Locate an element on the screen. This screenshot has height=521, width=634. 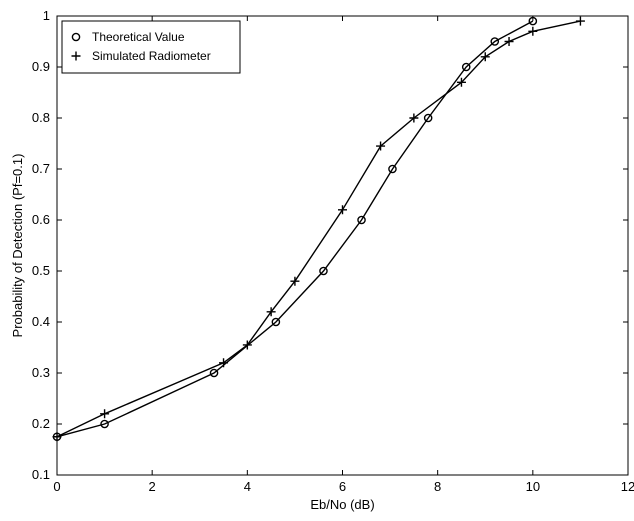
x-tick-label: 10 is located at coordinates (533, 486).